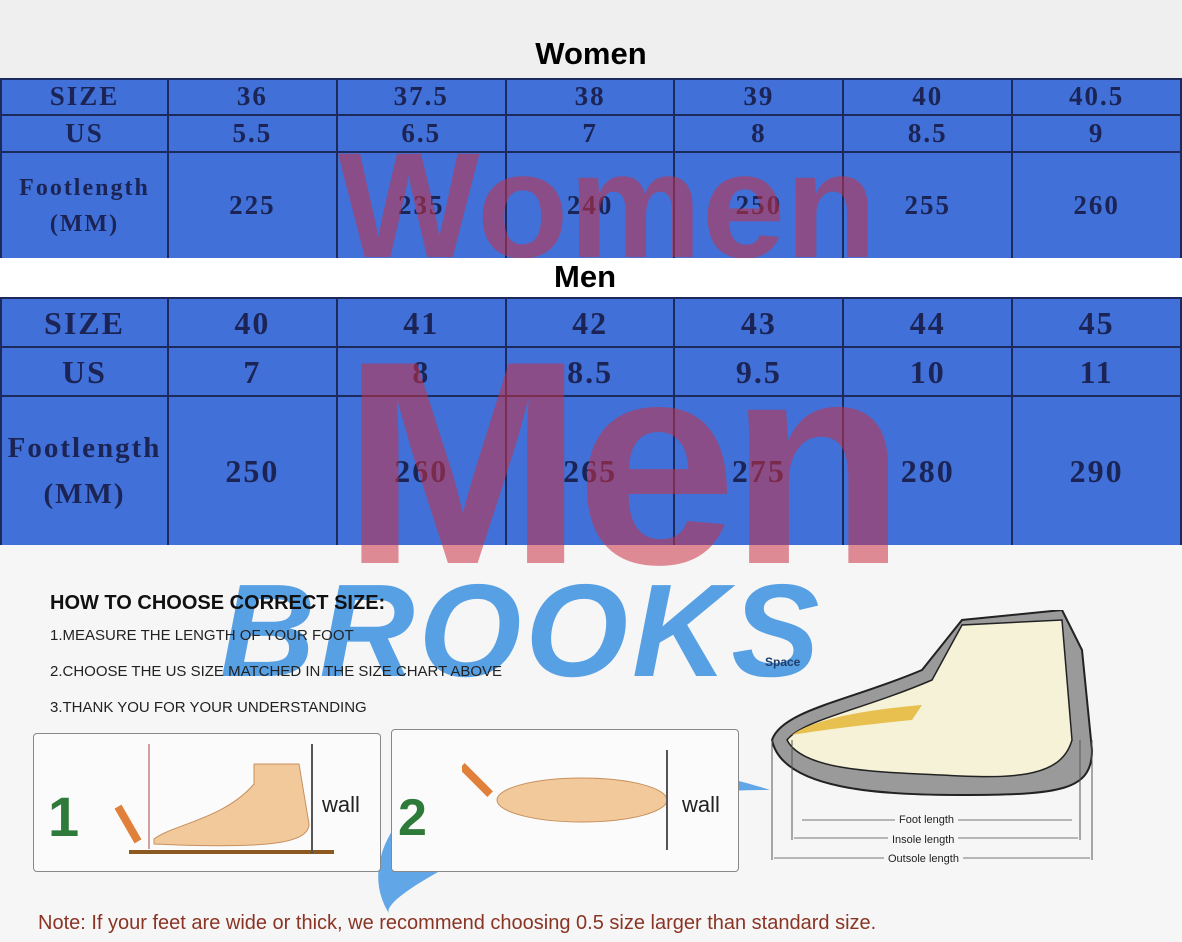 The width and height of the screenshot is (1182, 942). What do you see at coordinates (224, 799) in the screenshot?
I see `foot-side-illustration` at bounding box center [224, 799].